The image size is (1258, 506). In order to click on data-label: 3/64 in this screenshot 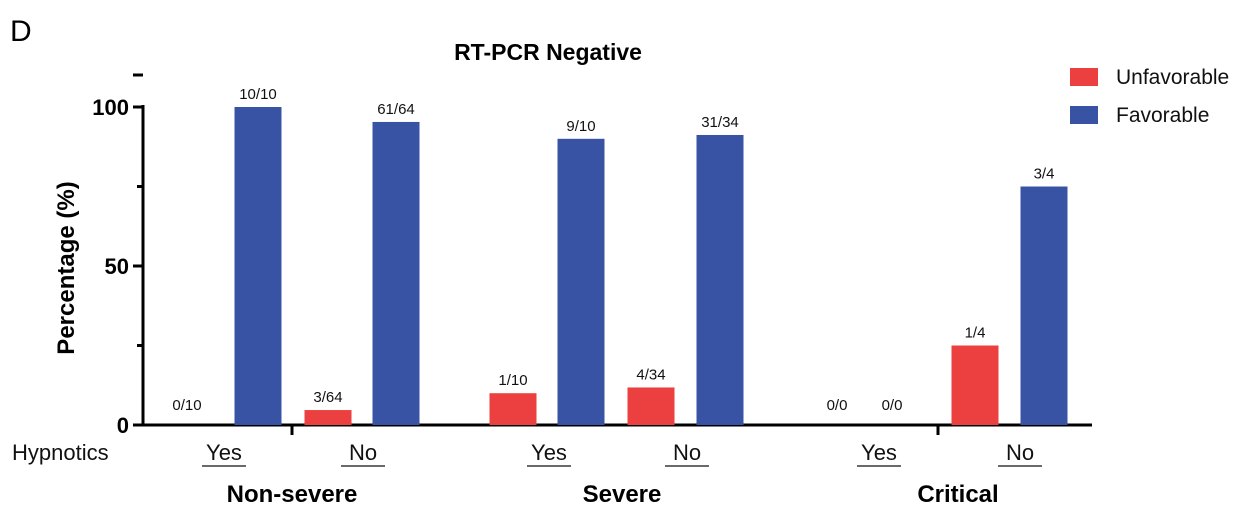, I will do `click(327, 397)`.